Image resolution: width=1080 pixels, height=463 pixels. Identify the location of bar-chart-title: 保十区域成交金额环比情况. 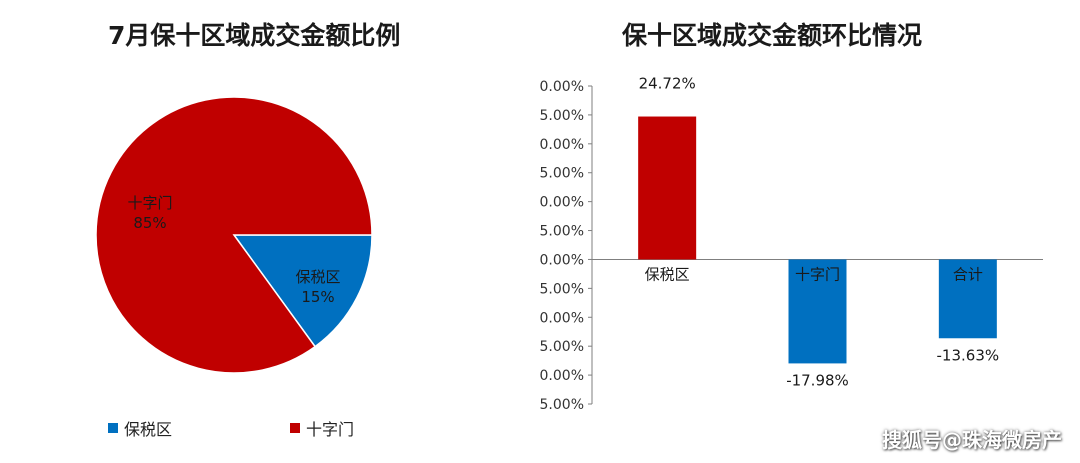
(772, 35).